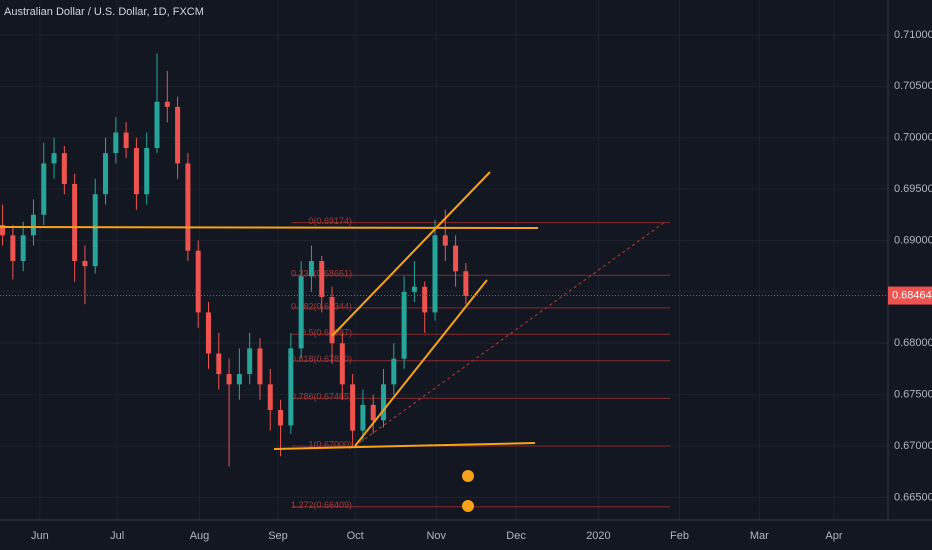  What do you see at coordinates (833, 536) in the screenshot?
I see `x-tick-label: Apr` at bounding box center [833, 536].